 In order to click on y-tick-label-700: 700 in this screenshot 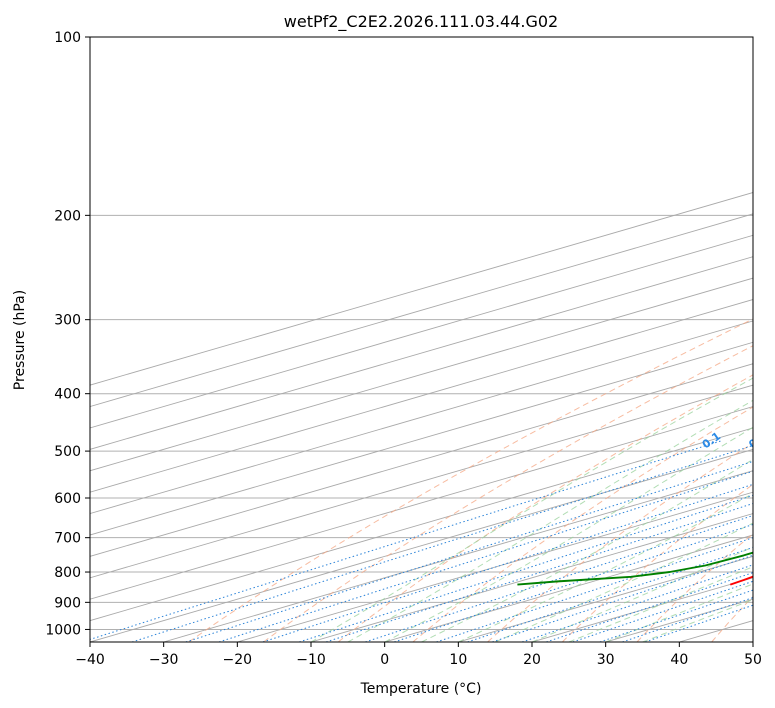, I will do `click(67, 539)`.